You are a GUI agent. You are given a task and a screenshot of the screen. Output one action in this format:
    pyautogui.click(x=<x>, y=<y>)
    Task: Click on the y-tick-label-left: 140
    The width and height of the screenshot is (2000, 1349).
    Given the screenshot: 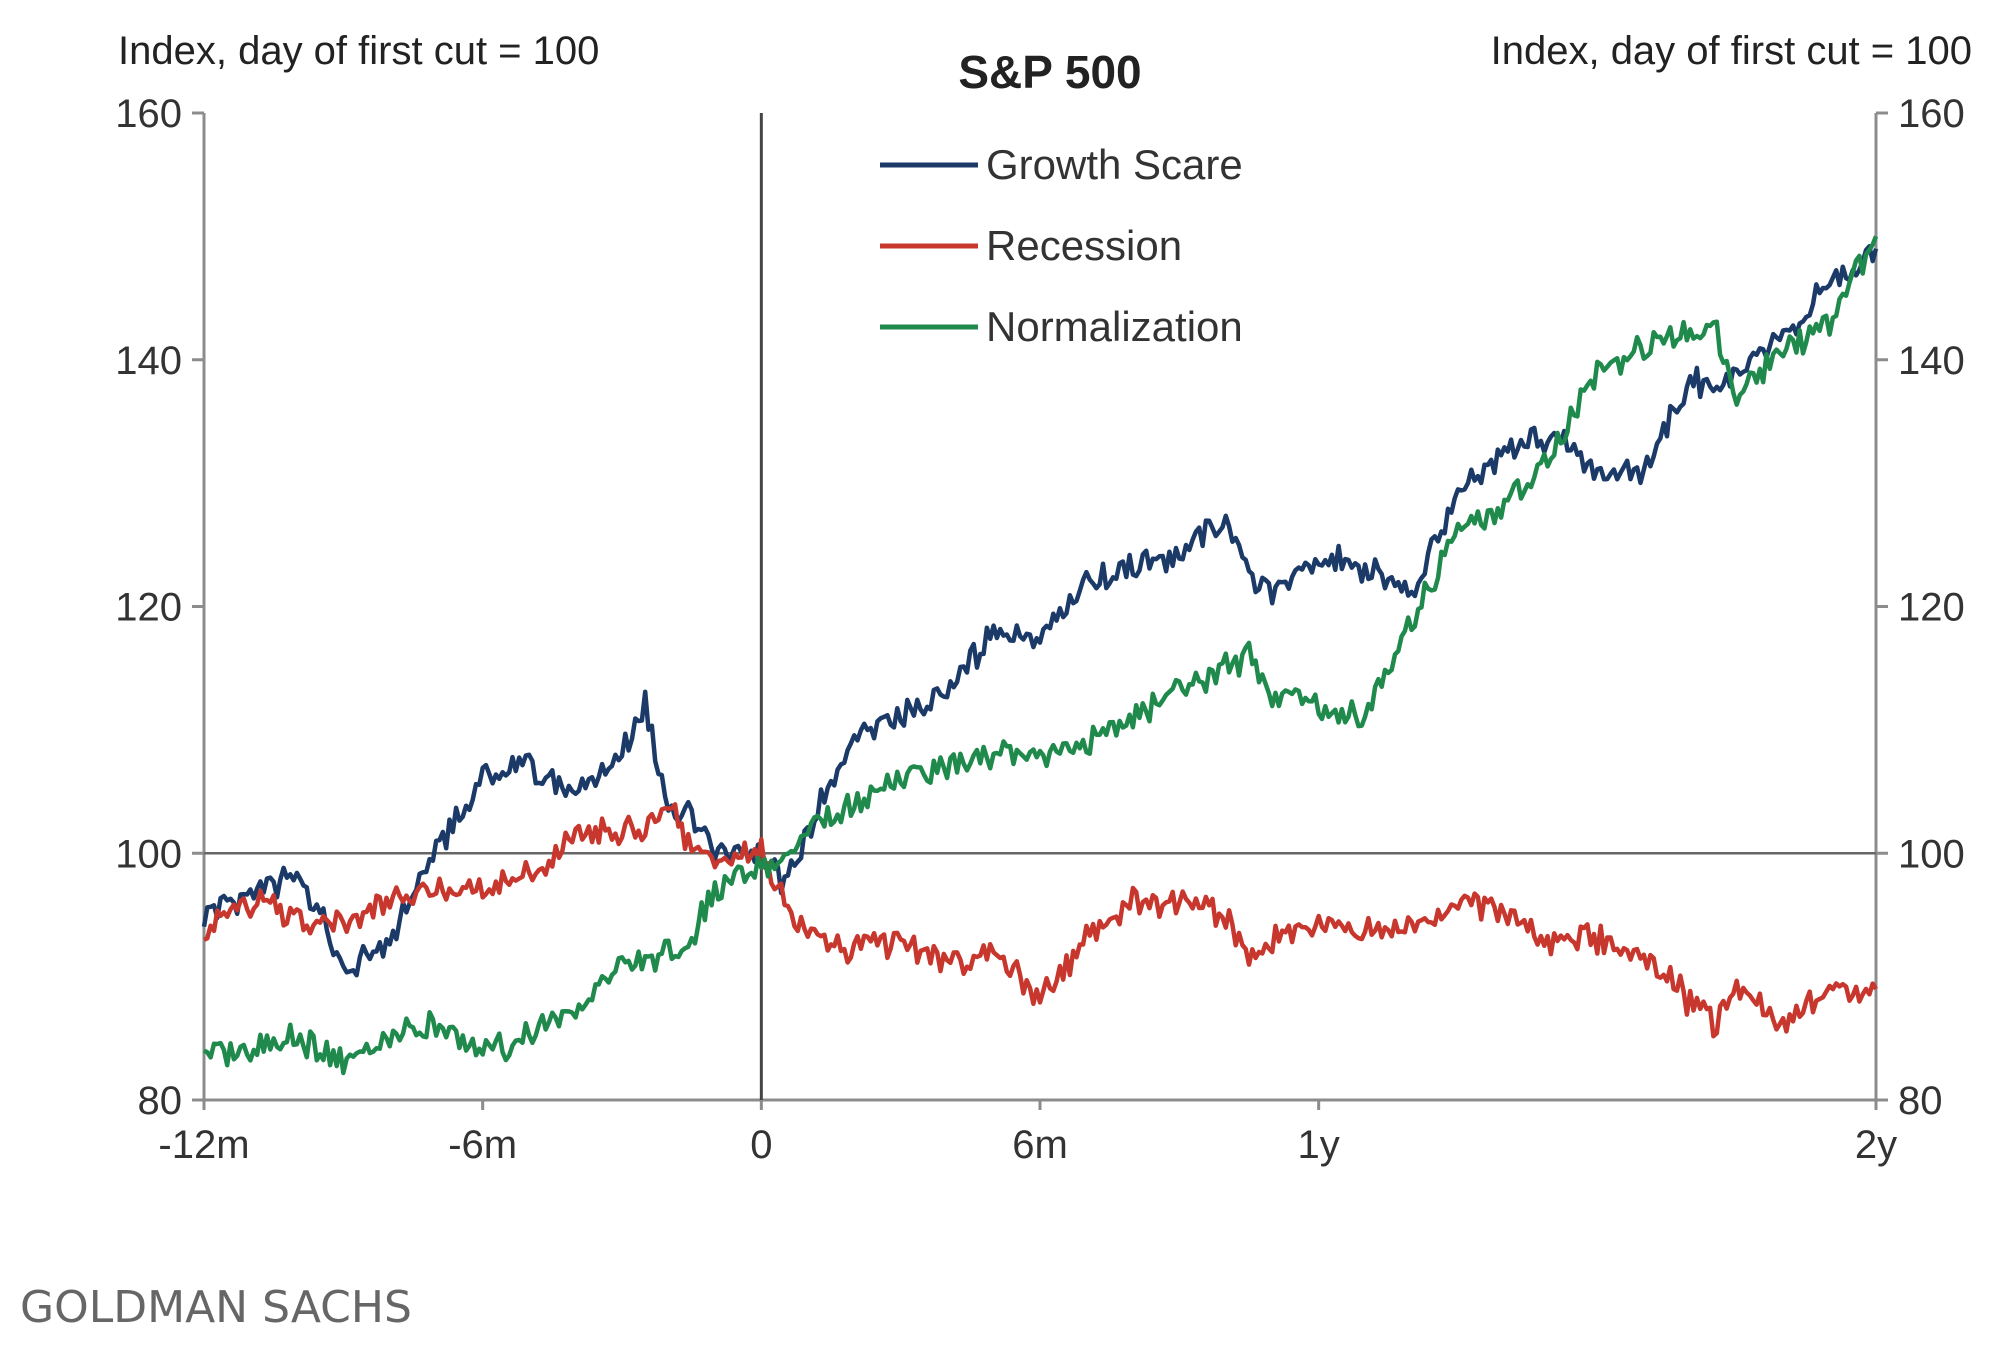 What is the action you would take?
    pyautogui.click(x=148, y=361)
    